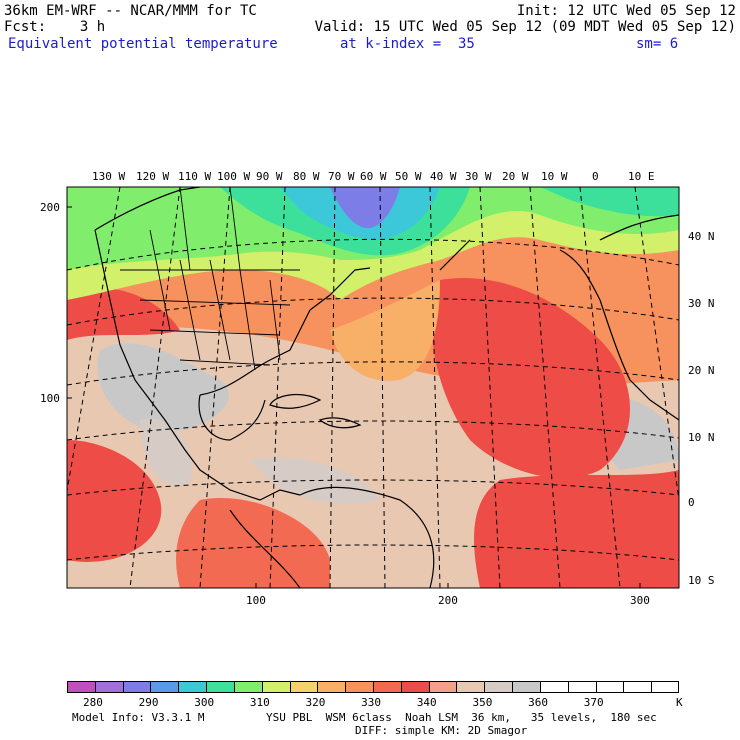 The width and height of the screenshot is (740, 740). I want to click on field-name: Equivalent potential temperature, so click(143, 44).